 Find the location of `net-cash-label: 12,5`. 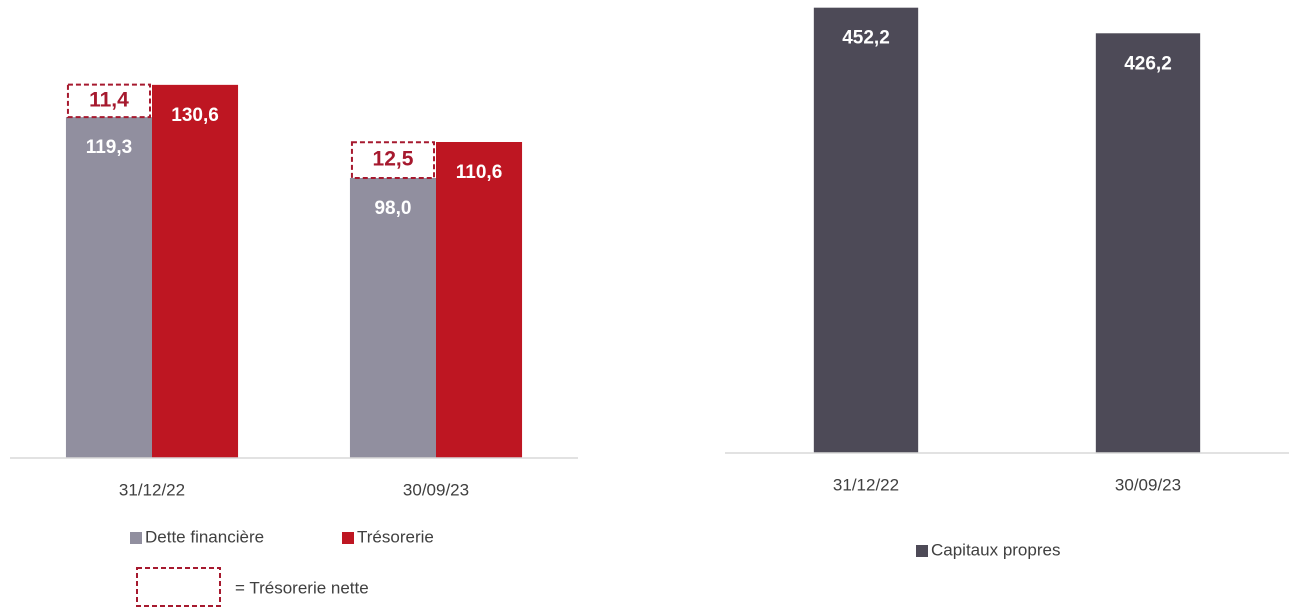

net-cash-label: 12,5 is located at coordinates (393, 159).